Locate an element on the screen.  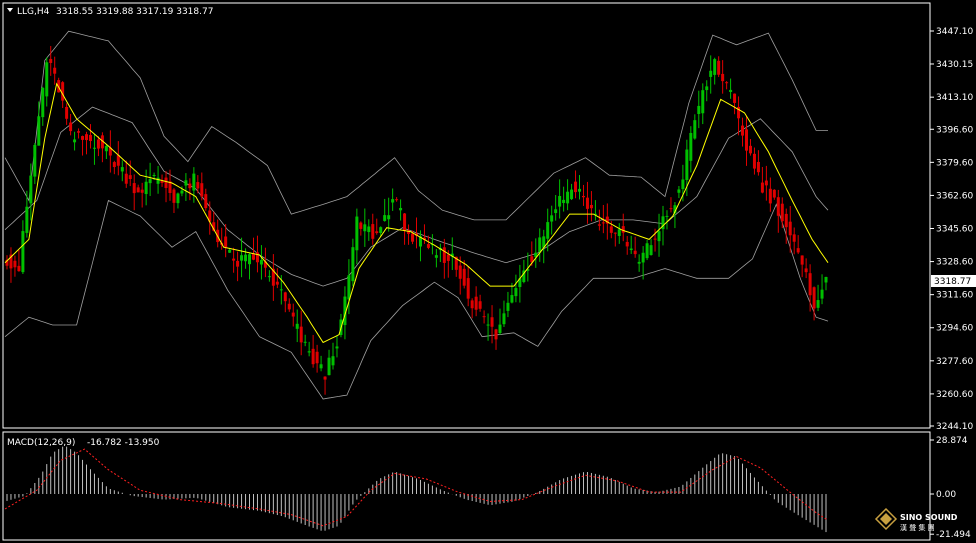
price-tick-label: 3447.10 is located at coordinates (954, 32).